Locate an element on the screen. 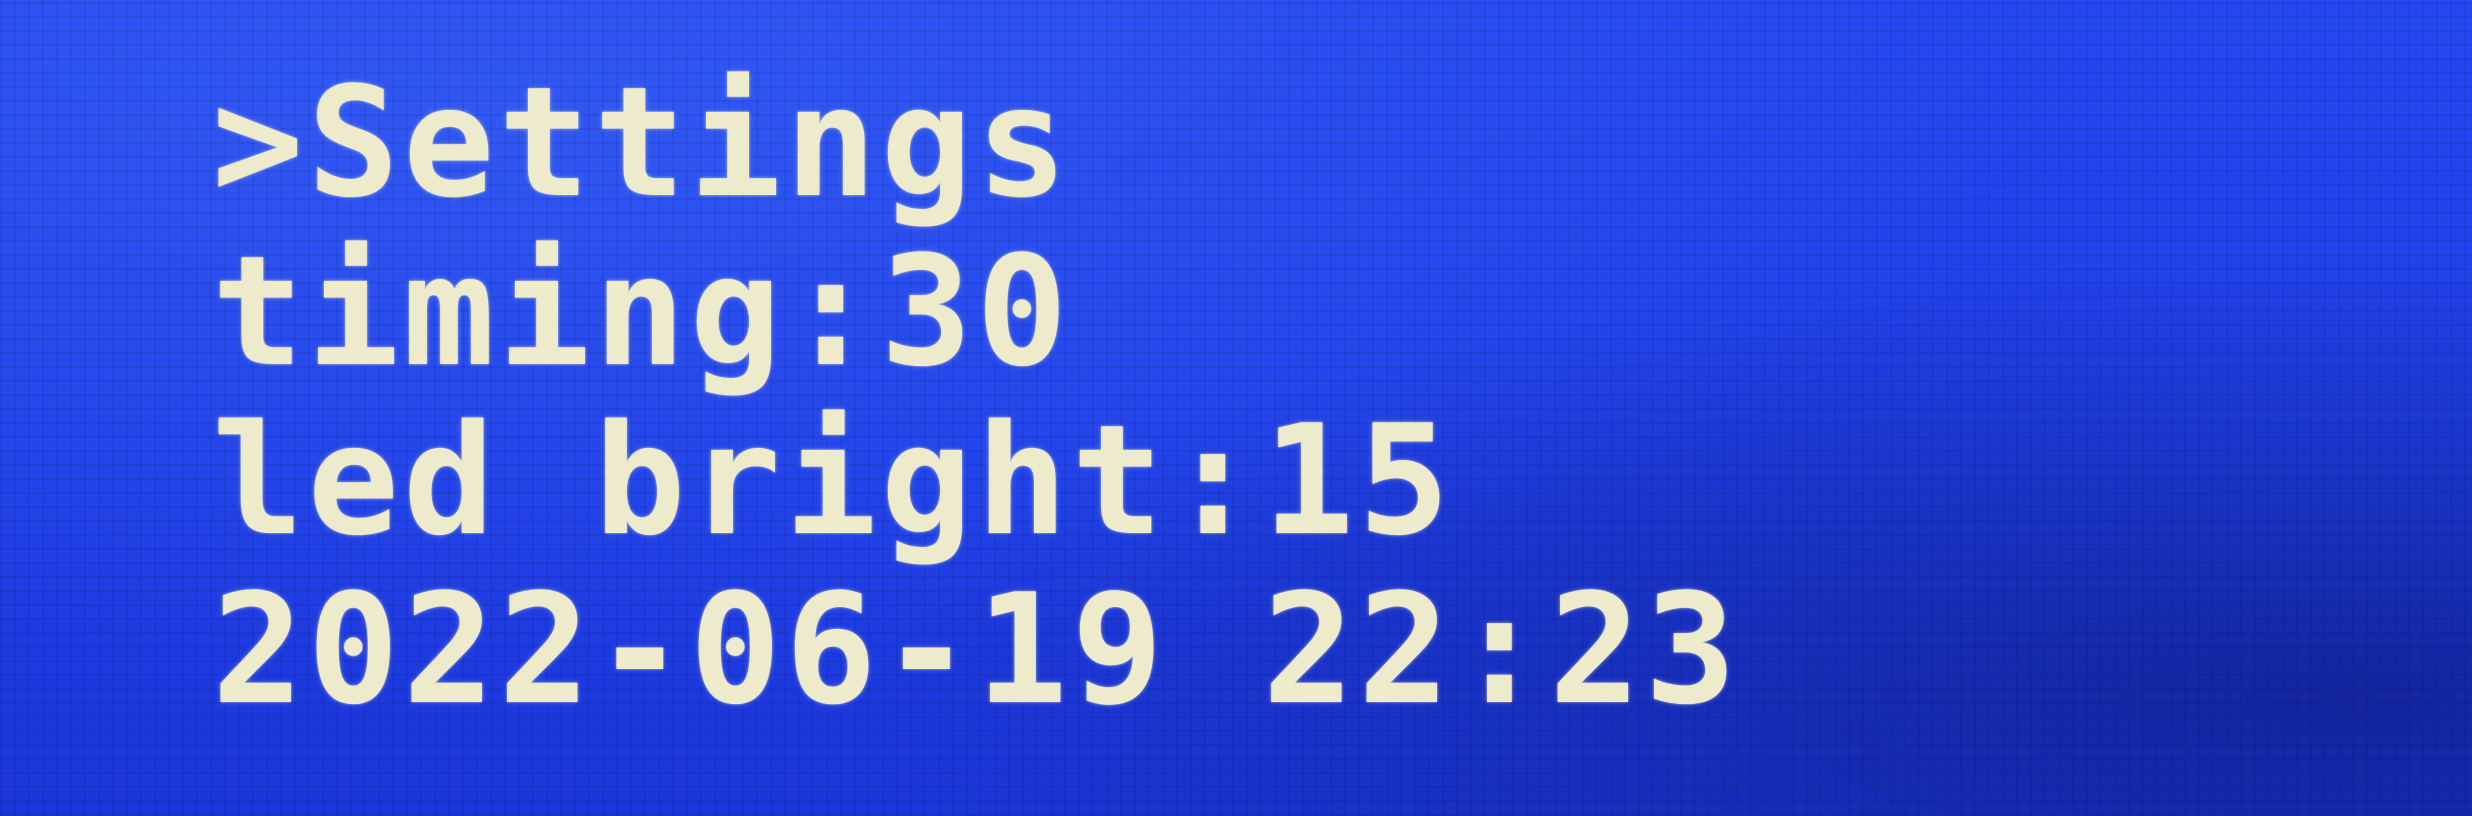 The image size is (2472, 816). menu-title-settings: >Settings is located at coordinates (642, 142).